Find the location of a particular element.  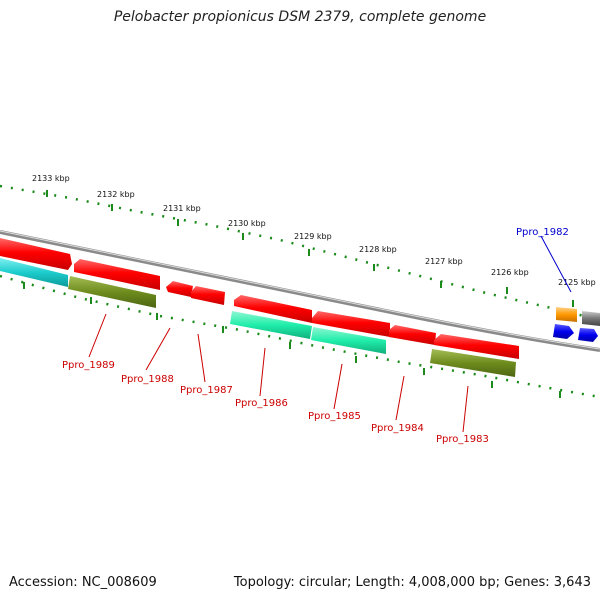

gene-label: Ppro_1986 is located at coordinates (261, 403).